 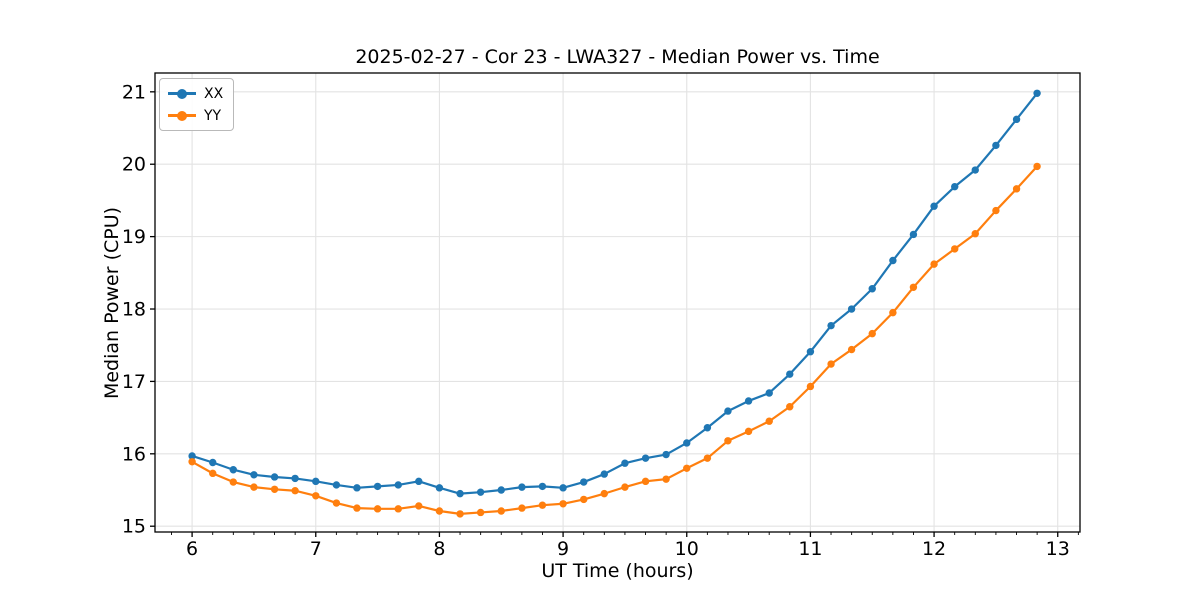 What do you see at coordinates (192, 549) in the screenshot?
I see `x-tick-label: 6` at bounding box center [192, 549].